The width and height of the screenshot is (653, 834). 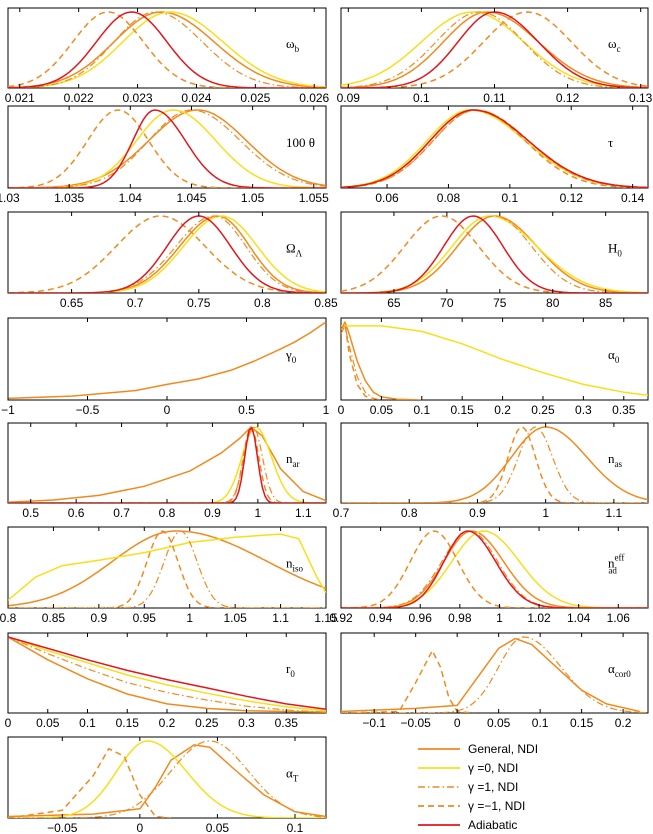 I want to click on parameter-label: nas, so click(x=615, y=460).